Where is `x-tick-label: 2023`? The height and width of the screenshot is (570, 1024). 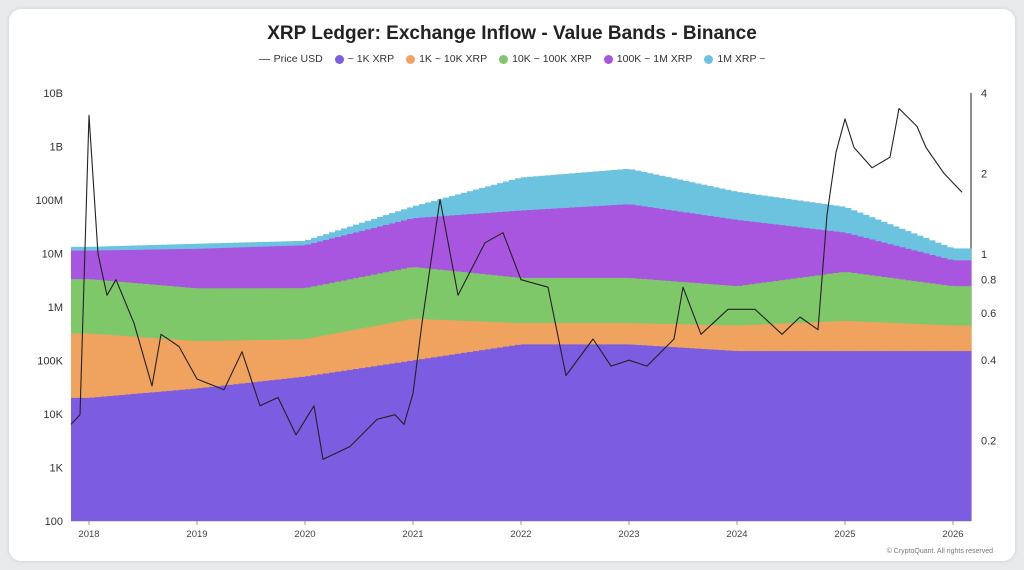 x-tick-label: 2023 is located at coordinates (628, 534).